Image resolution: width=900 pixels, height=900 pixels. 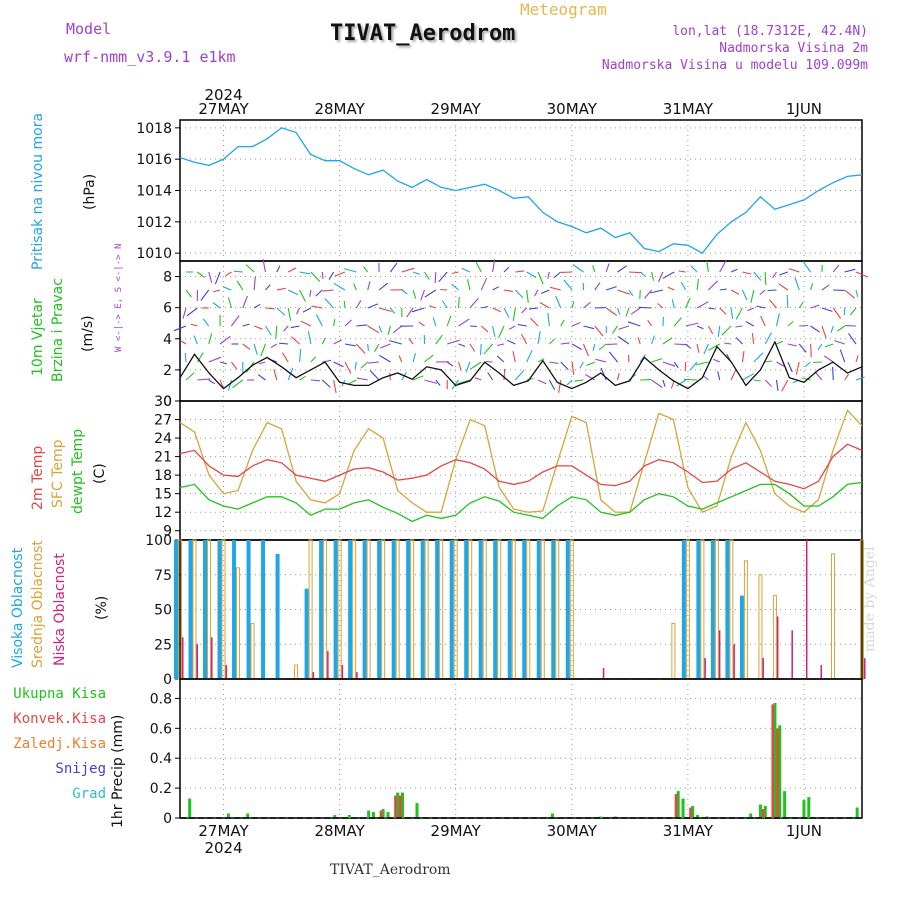 I want to click on y-tick-label: 6, so click(x=167, y=309).